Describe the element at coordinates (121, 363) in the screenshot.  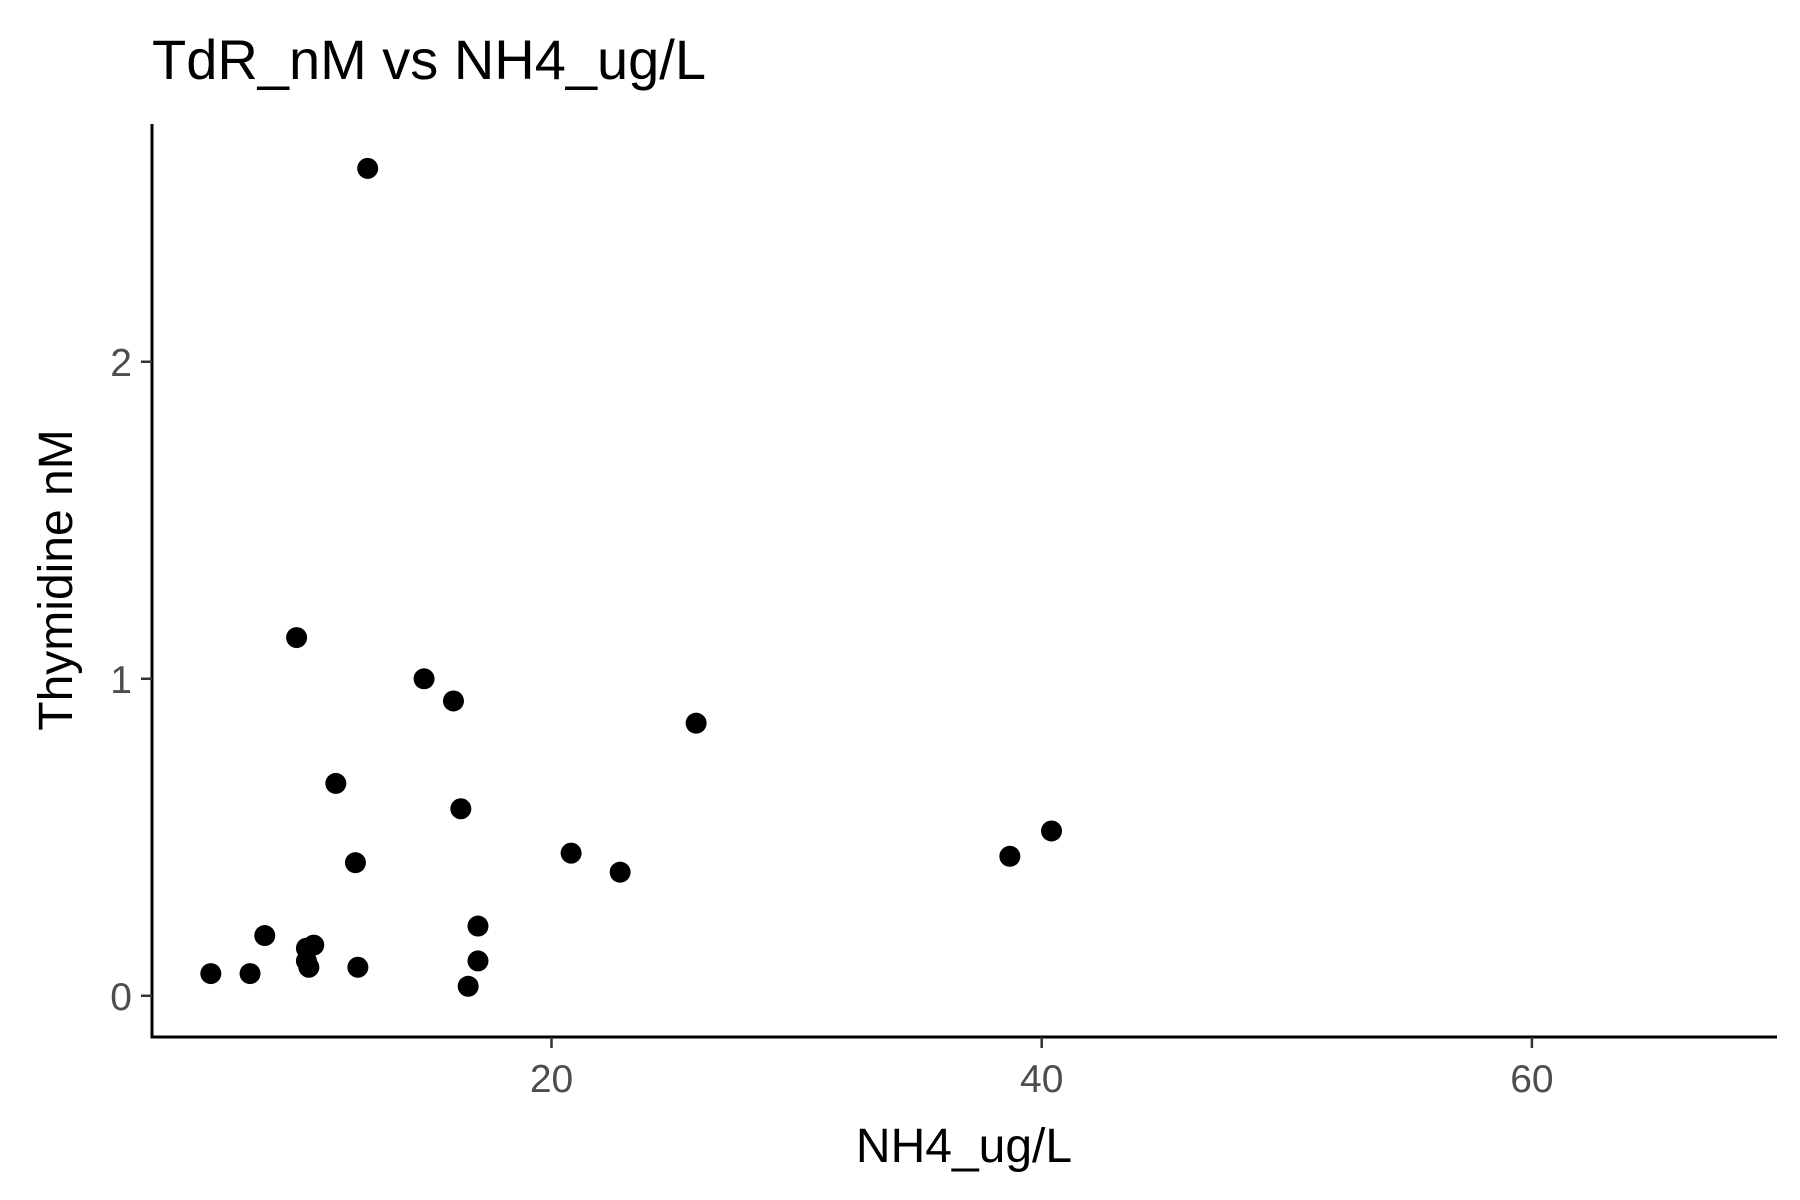
I see `y-tick-label: 2` at that location.